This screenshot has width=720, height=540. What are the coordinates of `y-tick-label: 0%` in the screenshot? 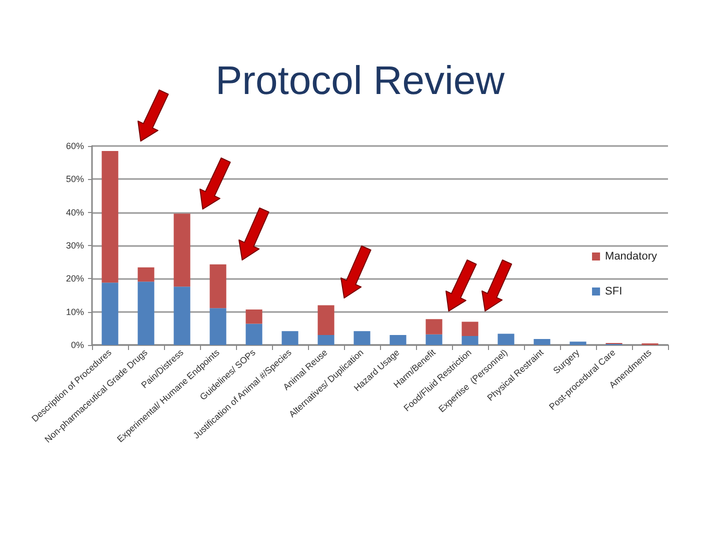 It's located at (77, 345).